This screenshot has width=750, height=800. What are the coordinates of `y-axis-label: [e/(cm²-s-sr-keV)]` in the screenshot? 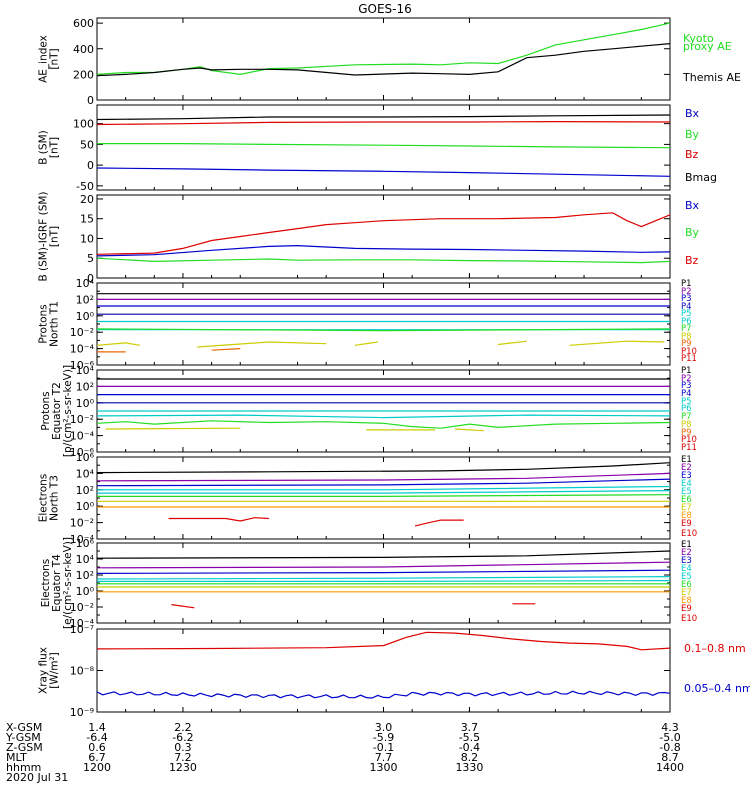 It's located at (68, 583).